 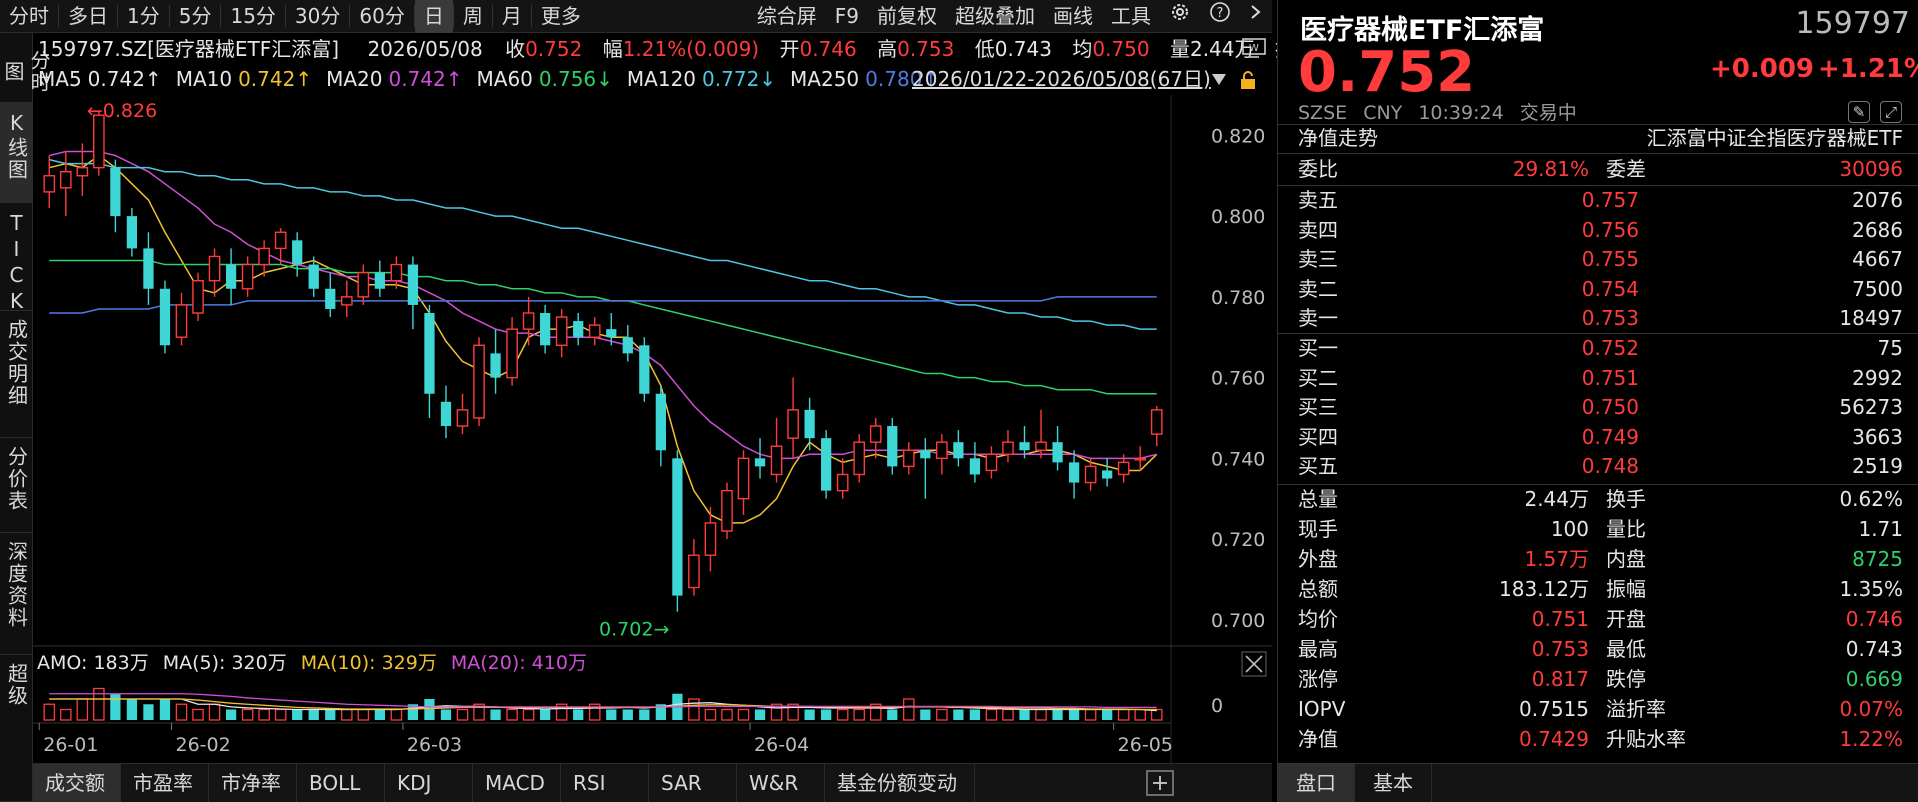 What do you see at coordinates (1061, 79) in the screenshot?
I see `date-range: 2026/01/22-2026/05/08(67日)` at bounding box center [1061, 79].